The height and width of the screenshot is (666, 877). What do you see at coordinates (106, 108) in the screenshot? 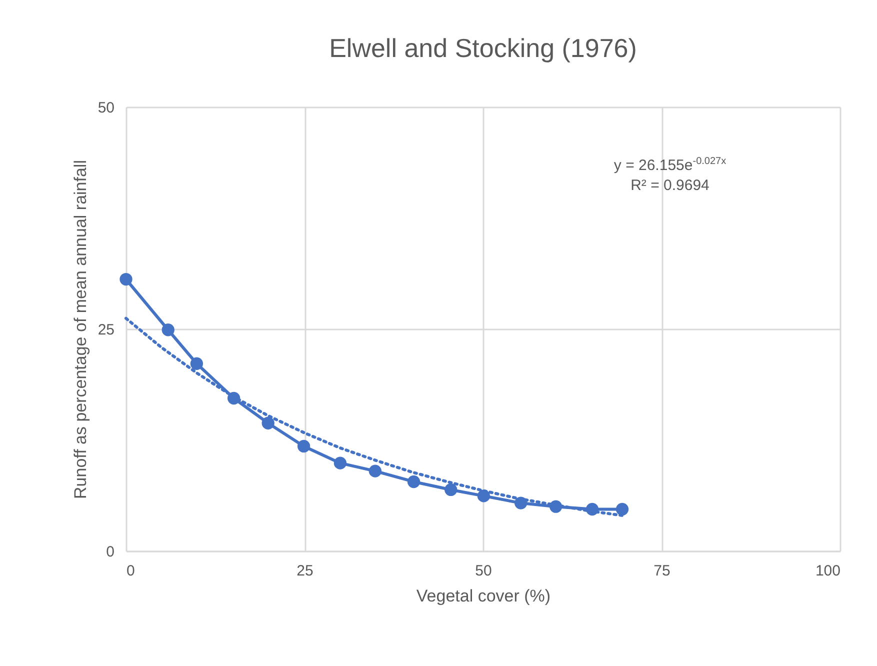
I see `y-tick-label: 50` at bounding box center [106, 108].